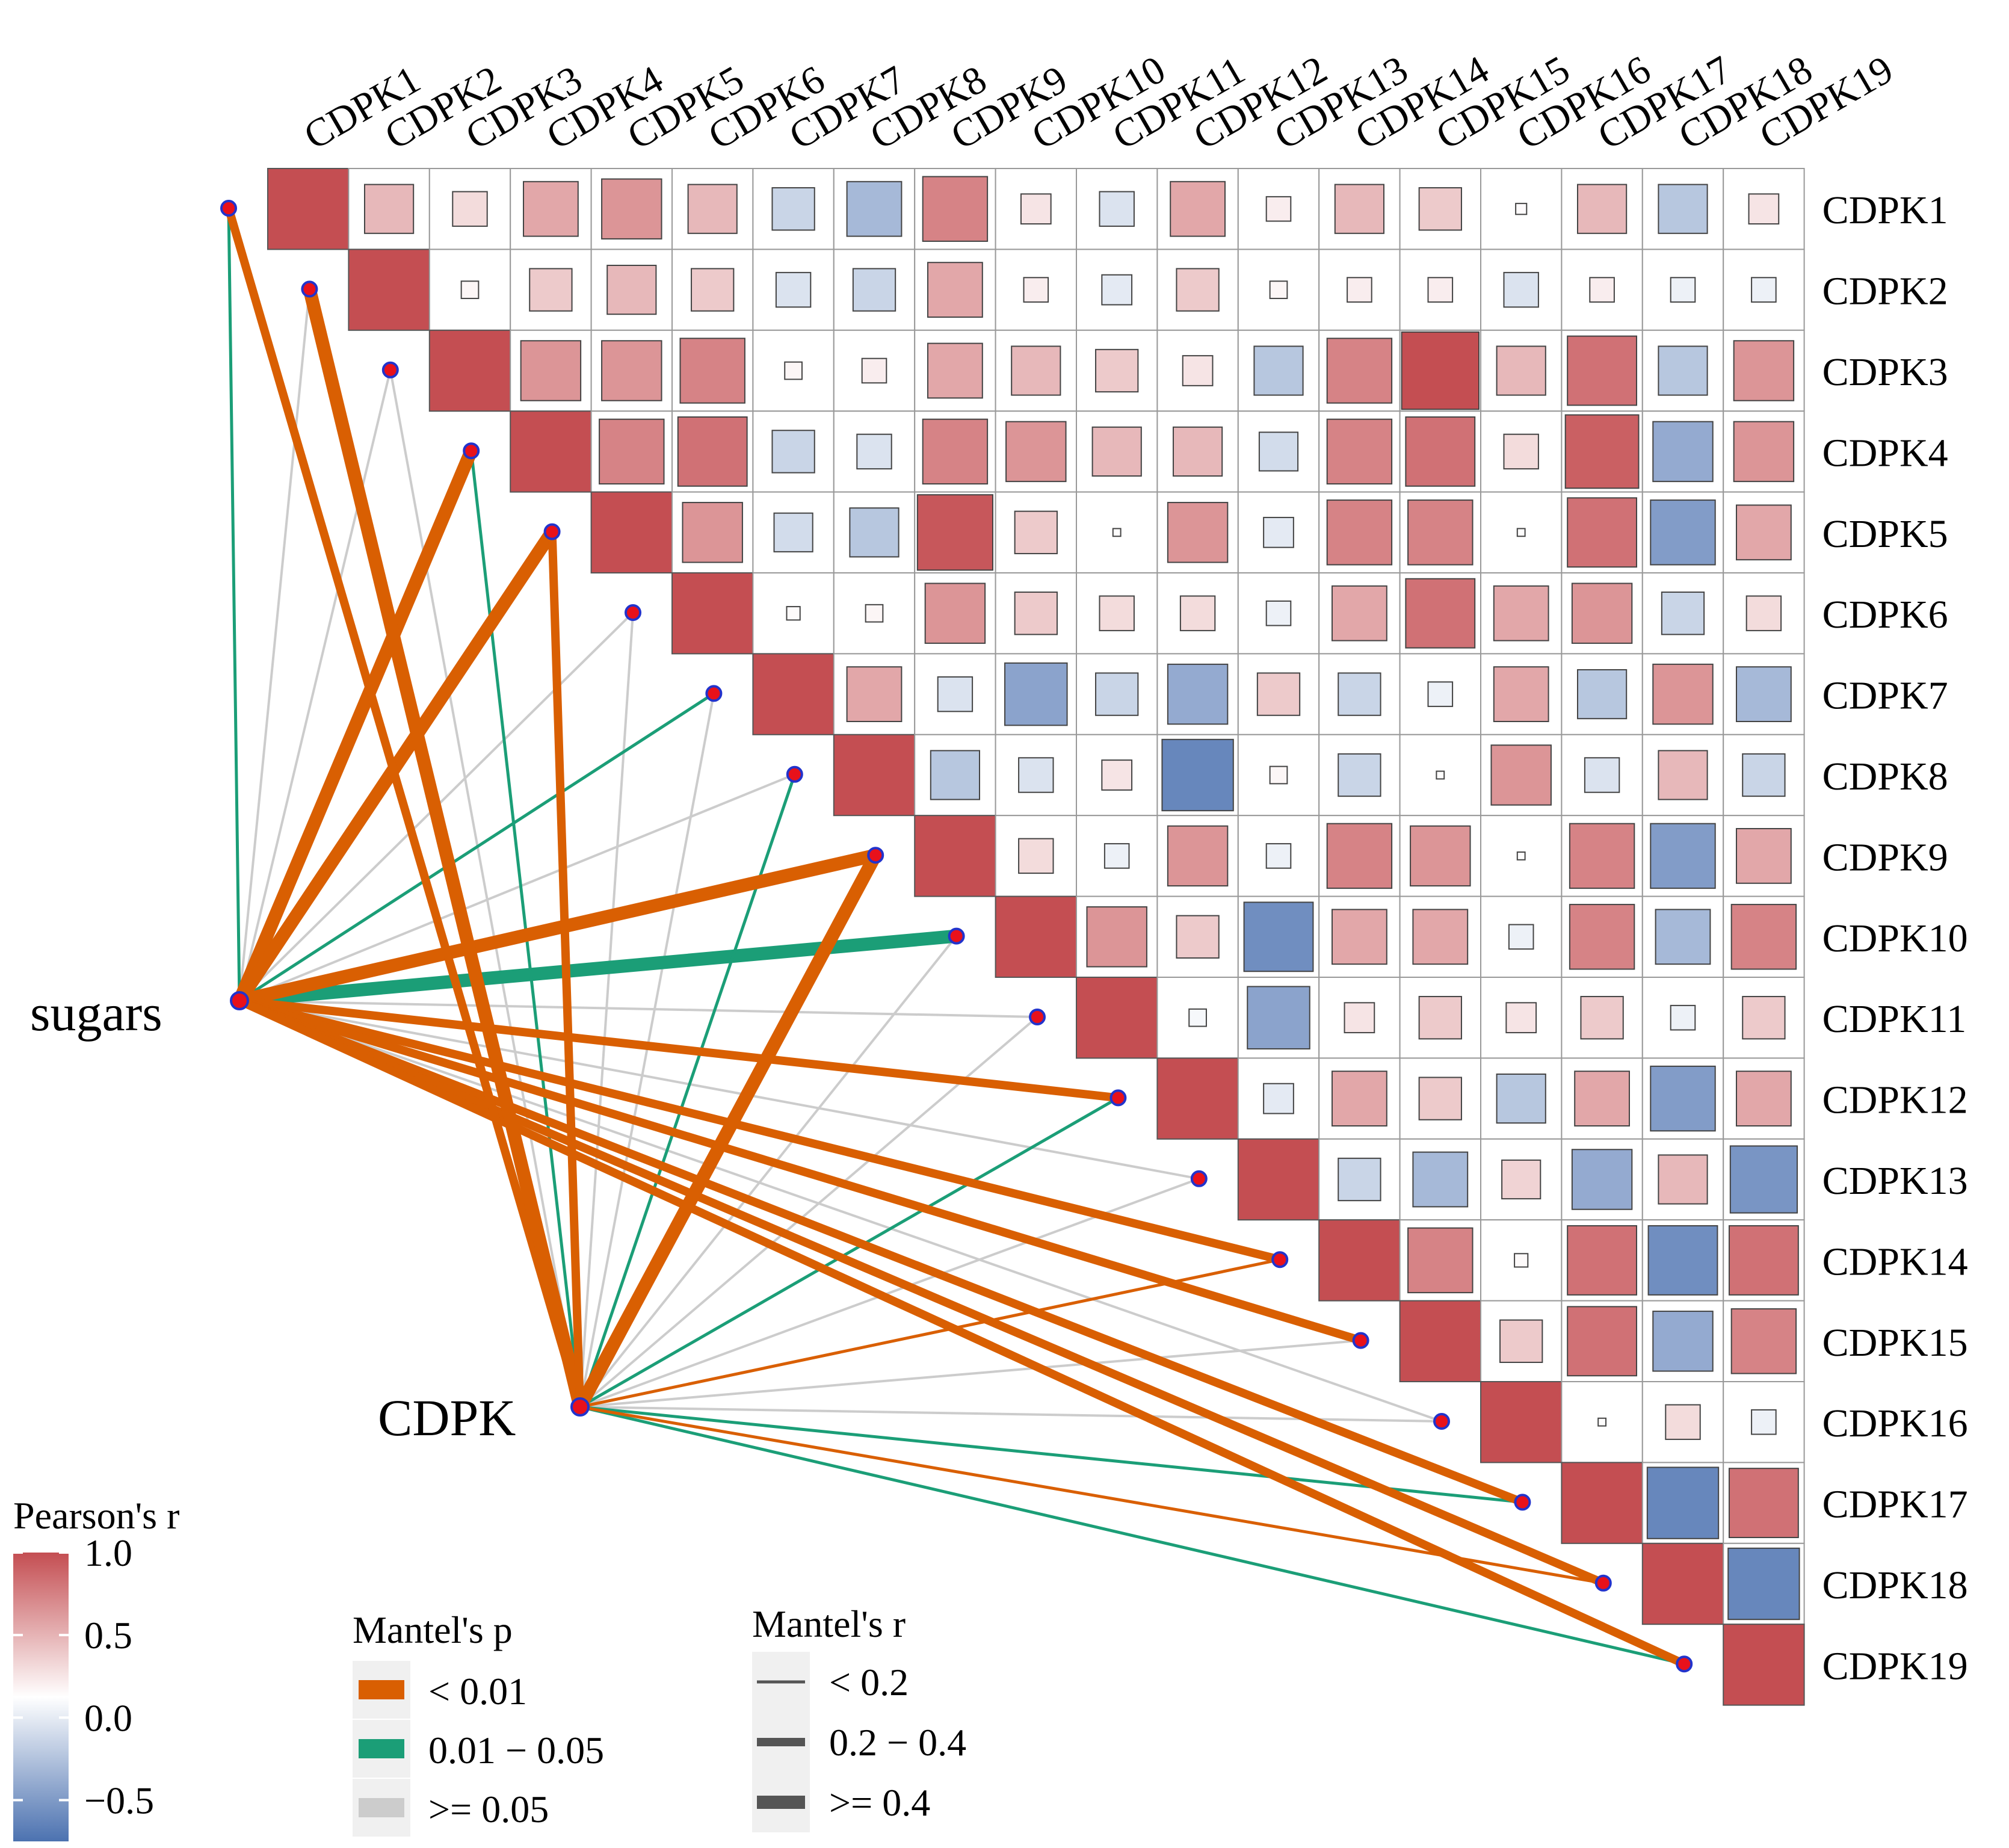  What do you see at coordinates (1895, 1505) in the screenshot?
I see `row-label-CDPK17: CDPK17` at bounding box center [1895, 1505].